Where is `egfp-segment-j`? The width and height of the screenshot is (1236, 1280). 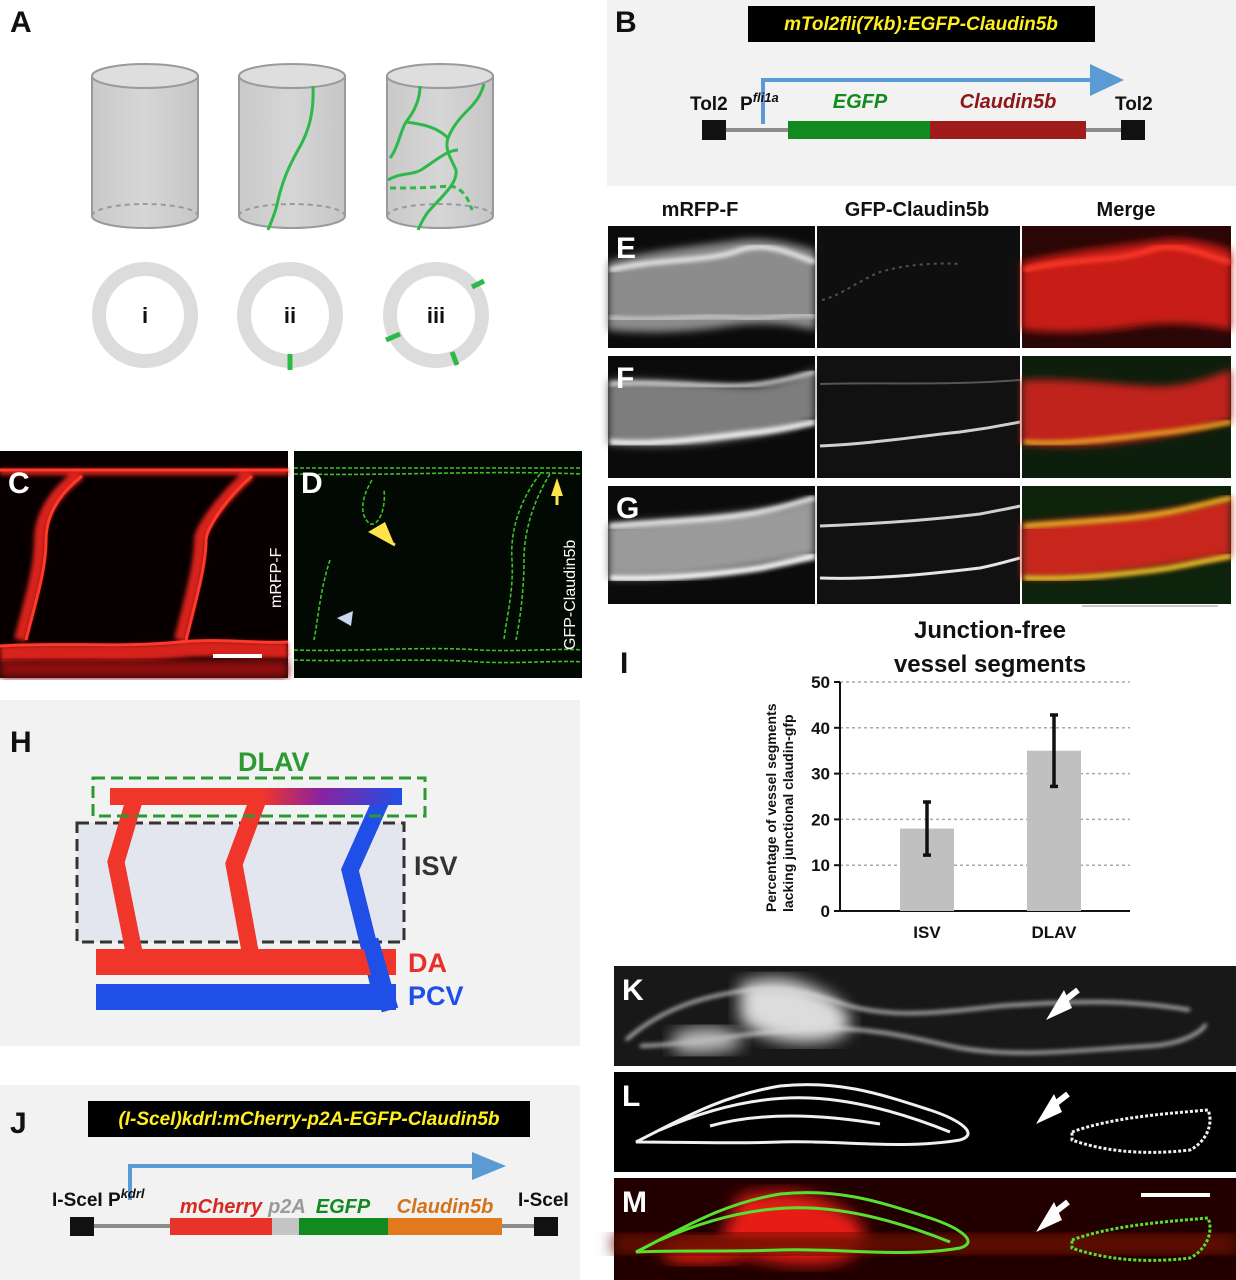
egfp-segment-j is located at coordinates (343, 1226).